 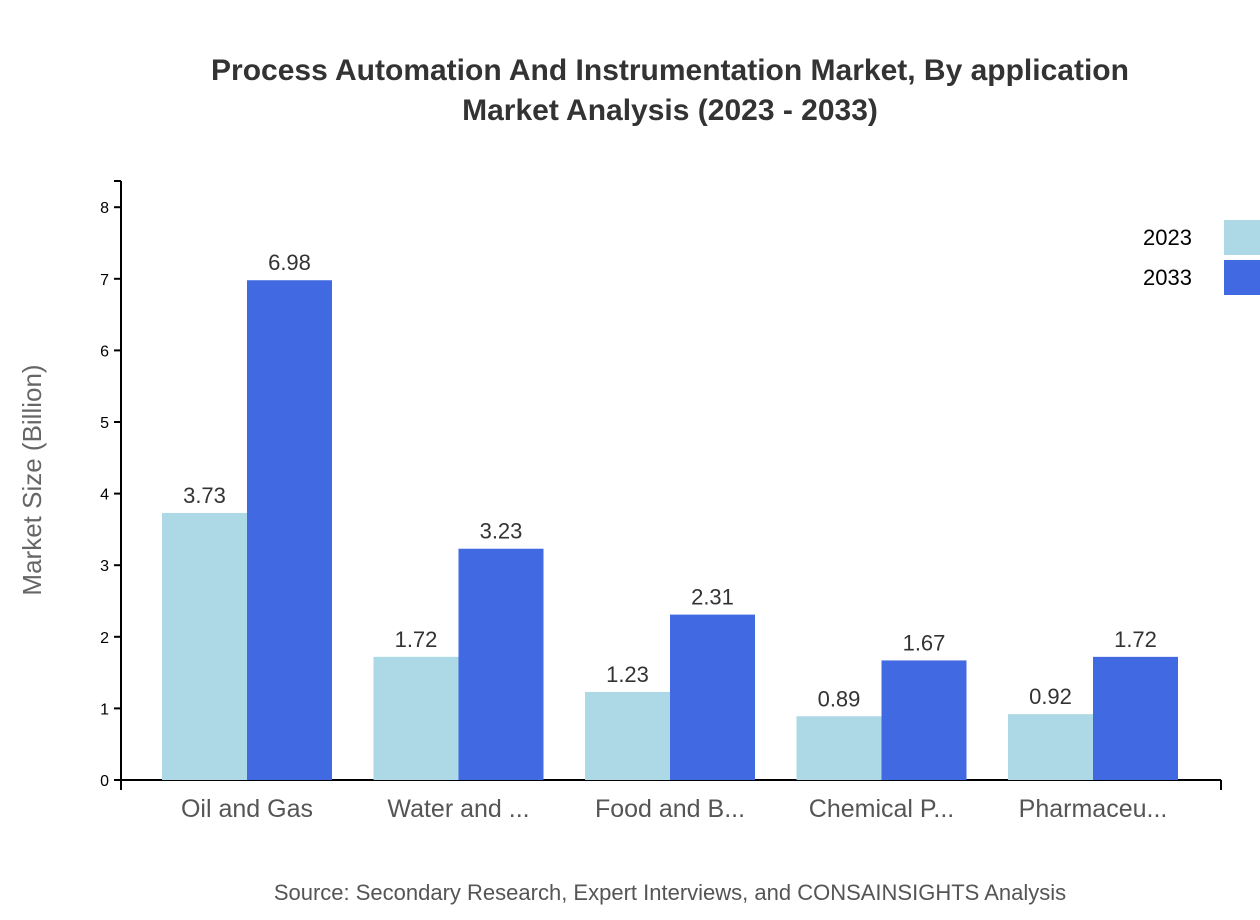 What do you see at coordinates (1242, 277) in the screenshot?
I see `legend-swatch-2033` at bounding box center [1242, 277].